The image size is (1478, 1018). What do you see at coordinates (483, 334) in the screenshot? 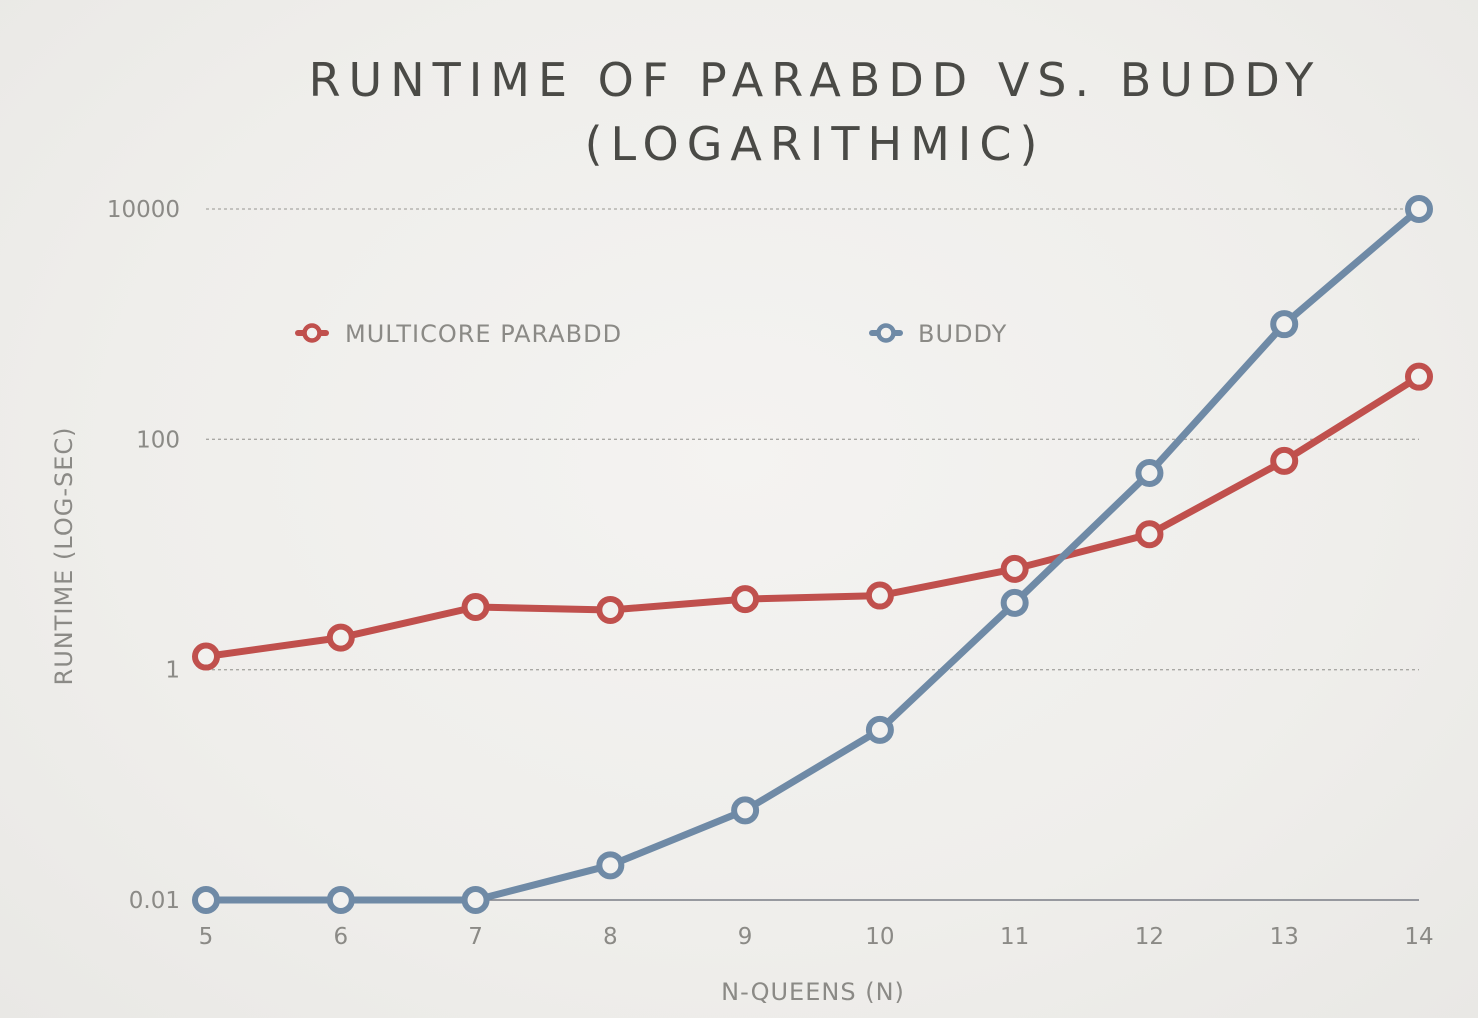
I see `legend-label-0: MULTICORE PARABDD` at bounding box center [483, 334].